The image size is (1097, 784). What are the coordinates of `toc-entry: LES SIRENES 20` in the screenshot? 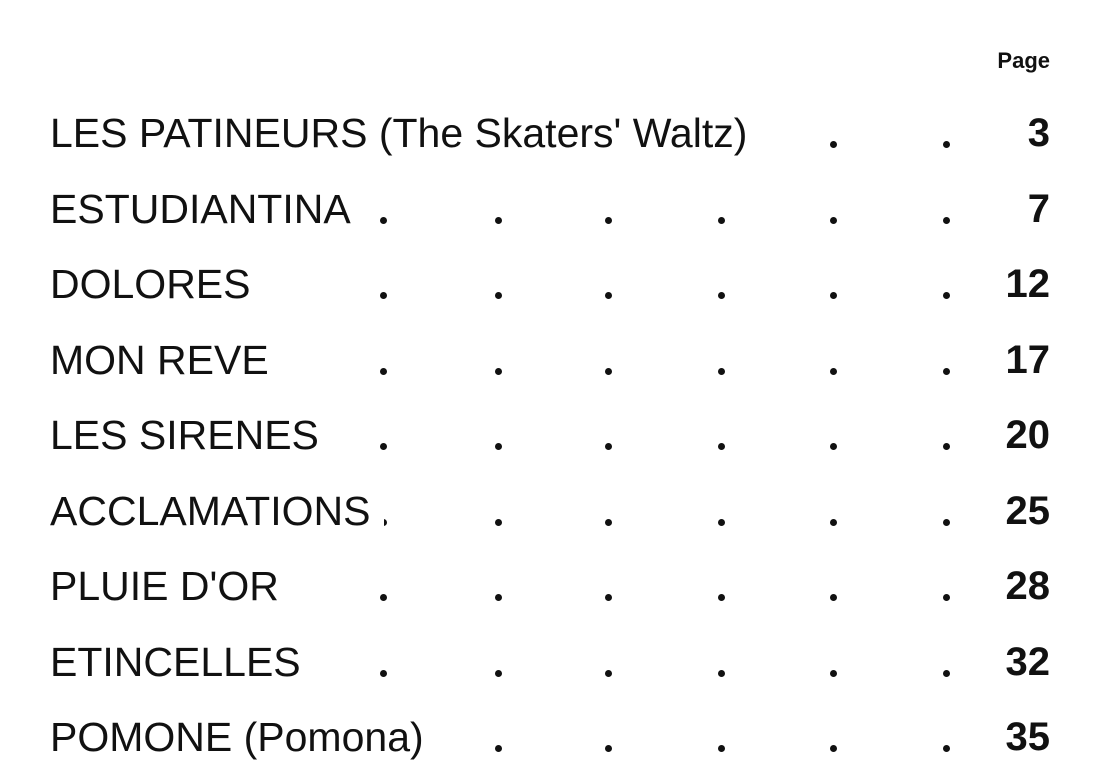 It's located at (550, 435).